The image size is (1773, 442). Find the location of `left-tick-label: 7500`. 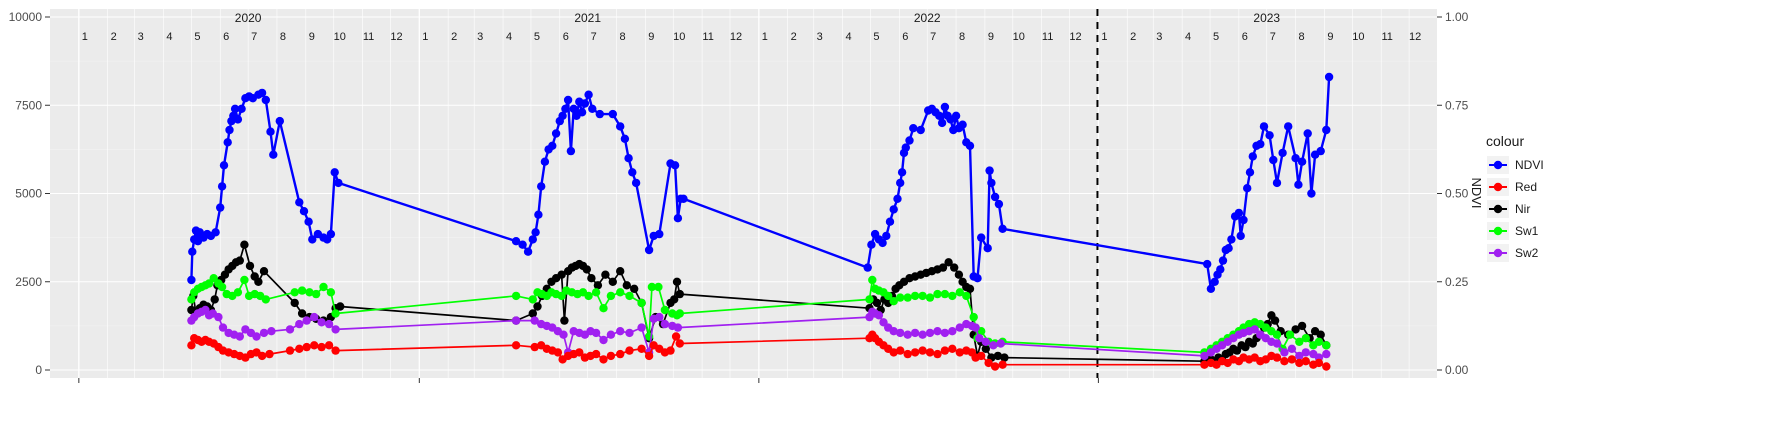

left-tick-label: 7500 is located at coordinates (28, 105).